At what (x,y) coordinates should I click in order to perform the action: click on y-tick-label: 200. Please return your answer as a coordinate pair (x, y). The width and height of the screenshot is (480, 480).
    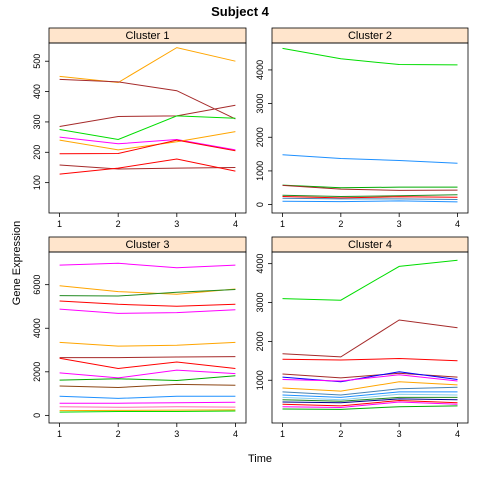
    Looking at the image, I should click on (37, 152).